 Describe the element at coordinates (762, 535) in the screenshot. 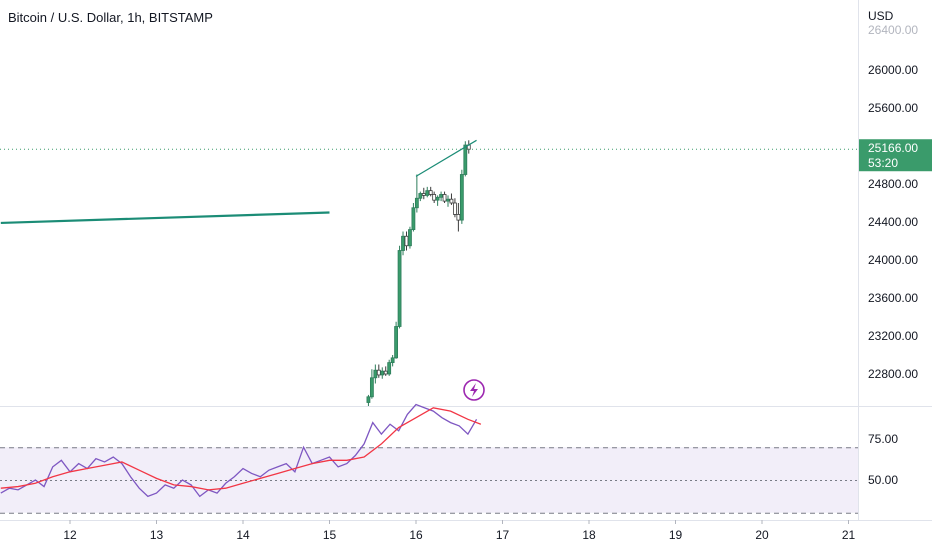

I see `time-tick-label: 20` at that location.